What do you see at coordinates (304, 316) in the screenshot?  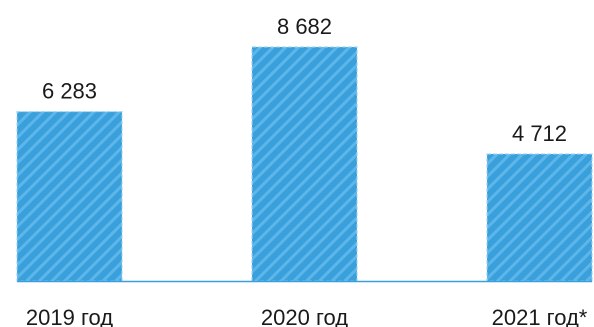 I see `category-label-2: 2020 год` at bounding box center [304, 316].